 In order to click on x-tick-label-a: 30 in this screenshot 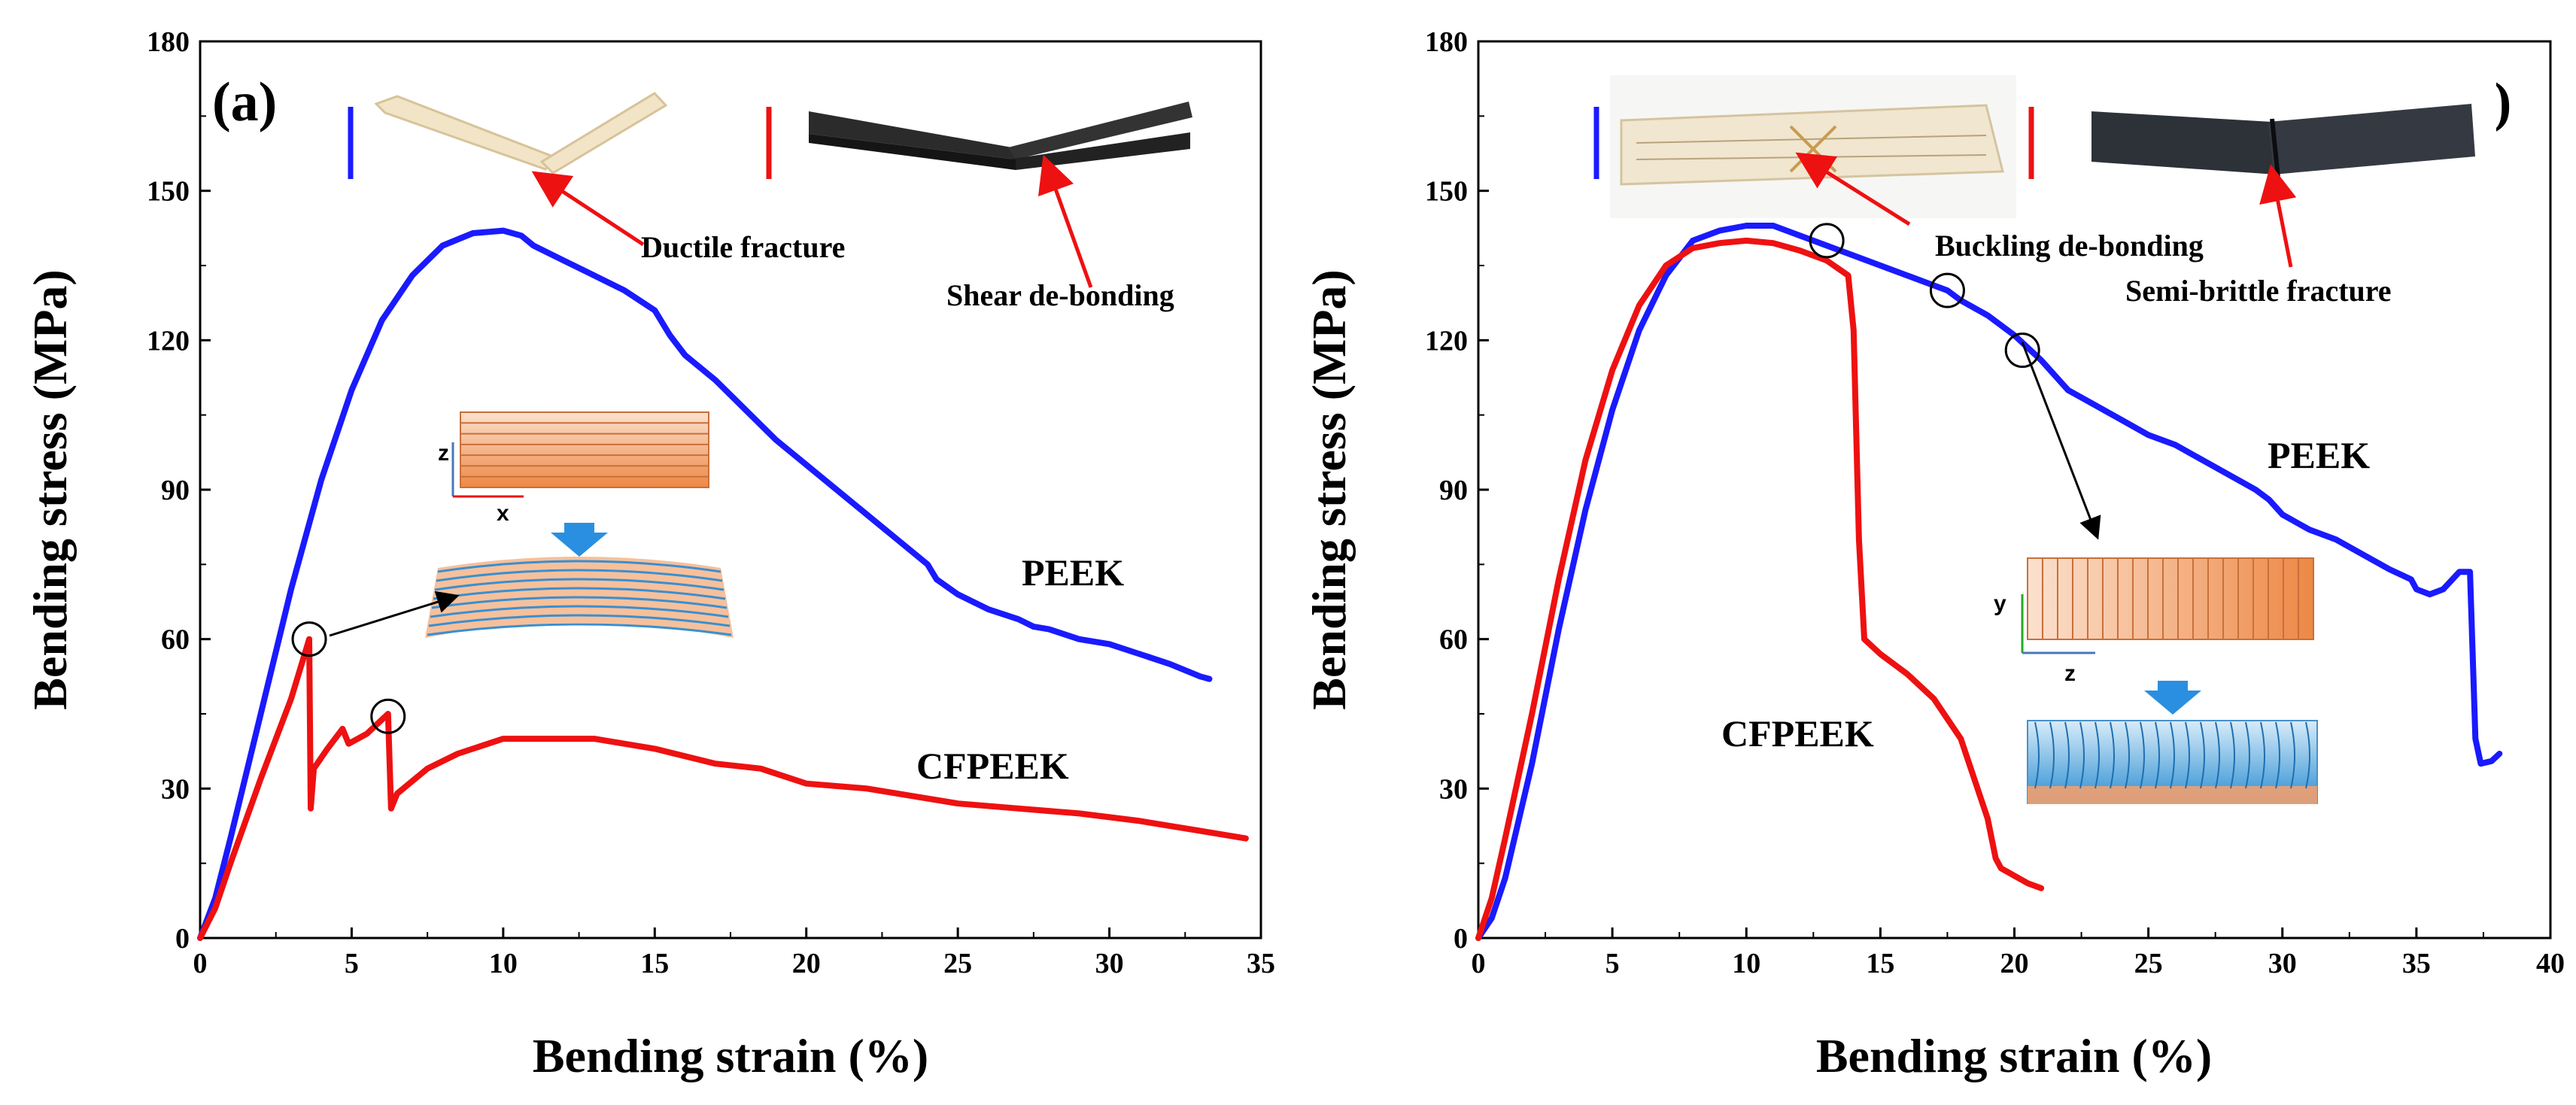, I will do `click(1110, 963)`.